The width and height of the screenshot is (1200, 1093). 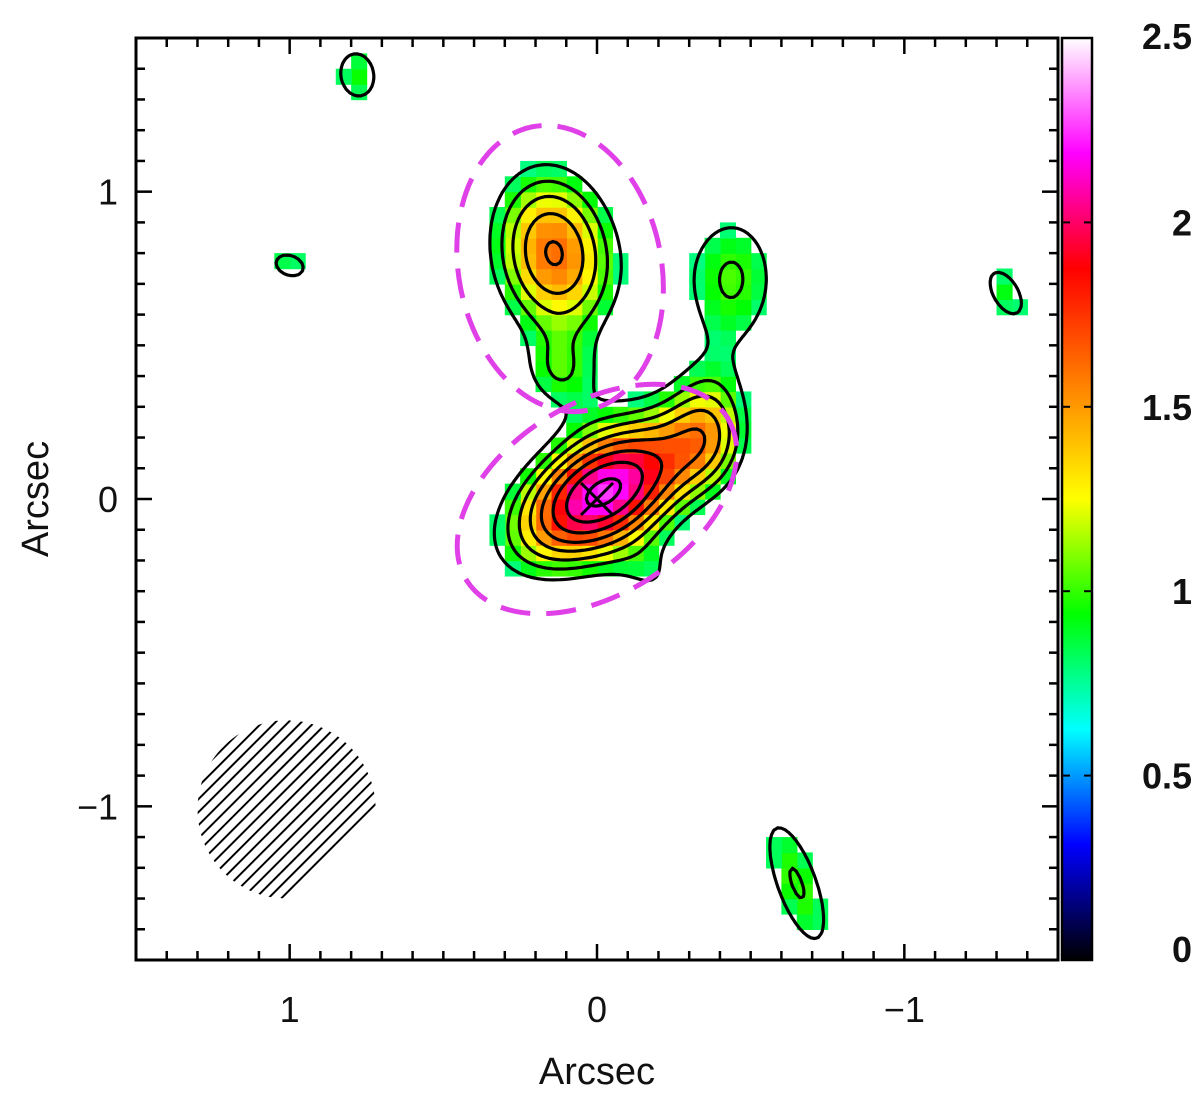 I want to click on x-tick-label: 0, so click(x=597, y=1009).